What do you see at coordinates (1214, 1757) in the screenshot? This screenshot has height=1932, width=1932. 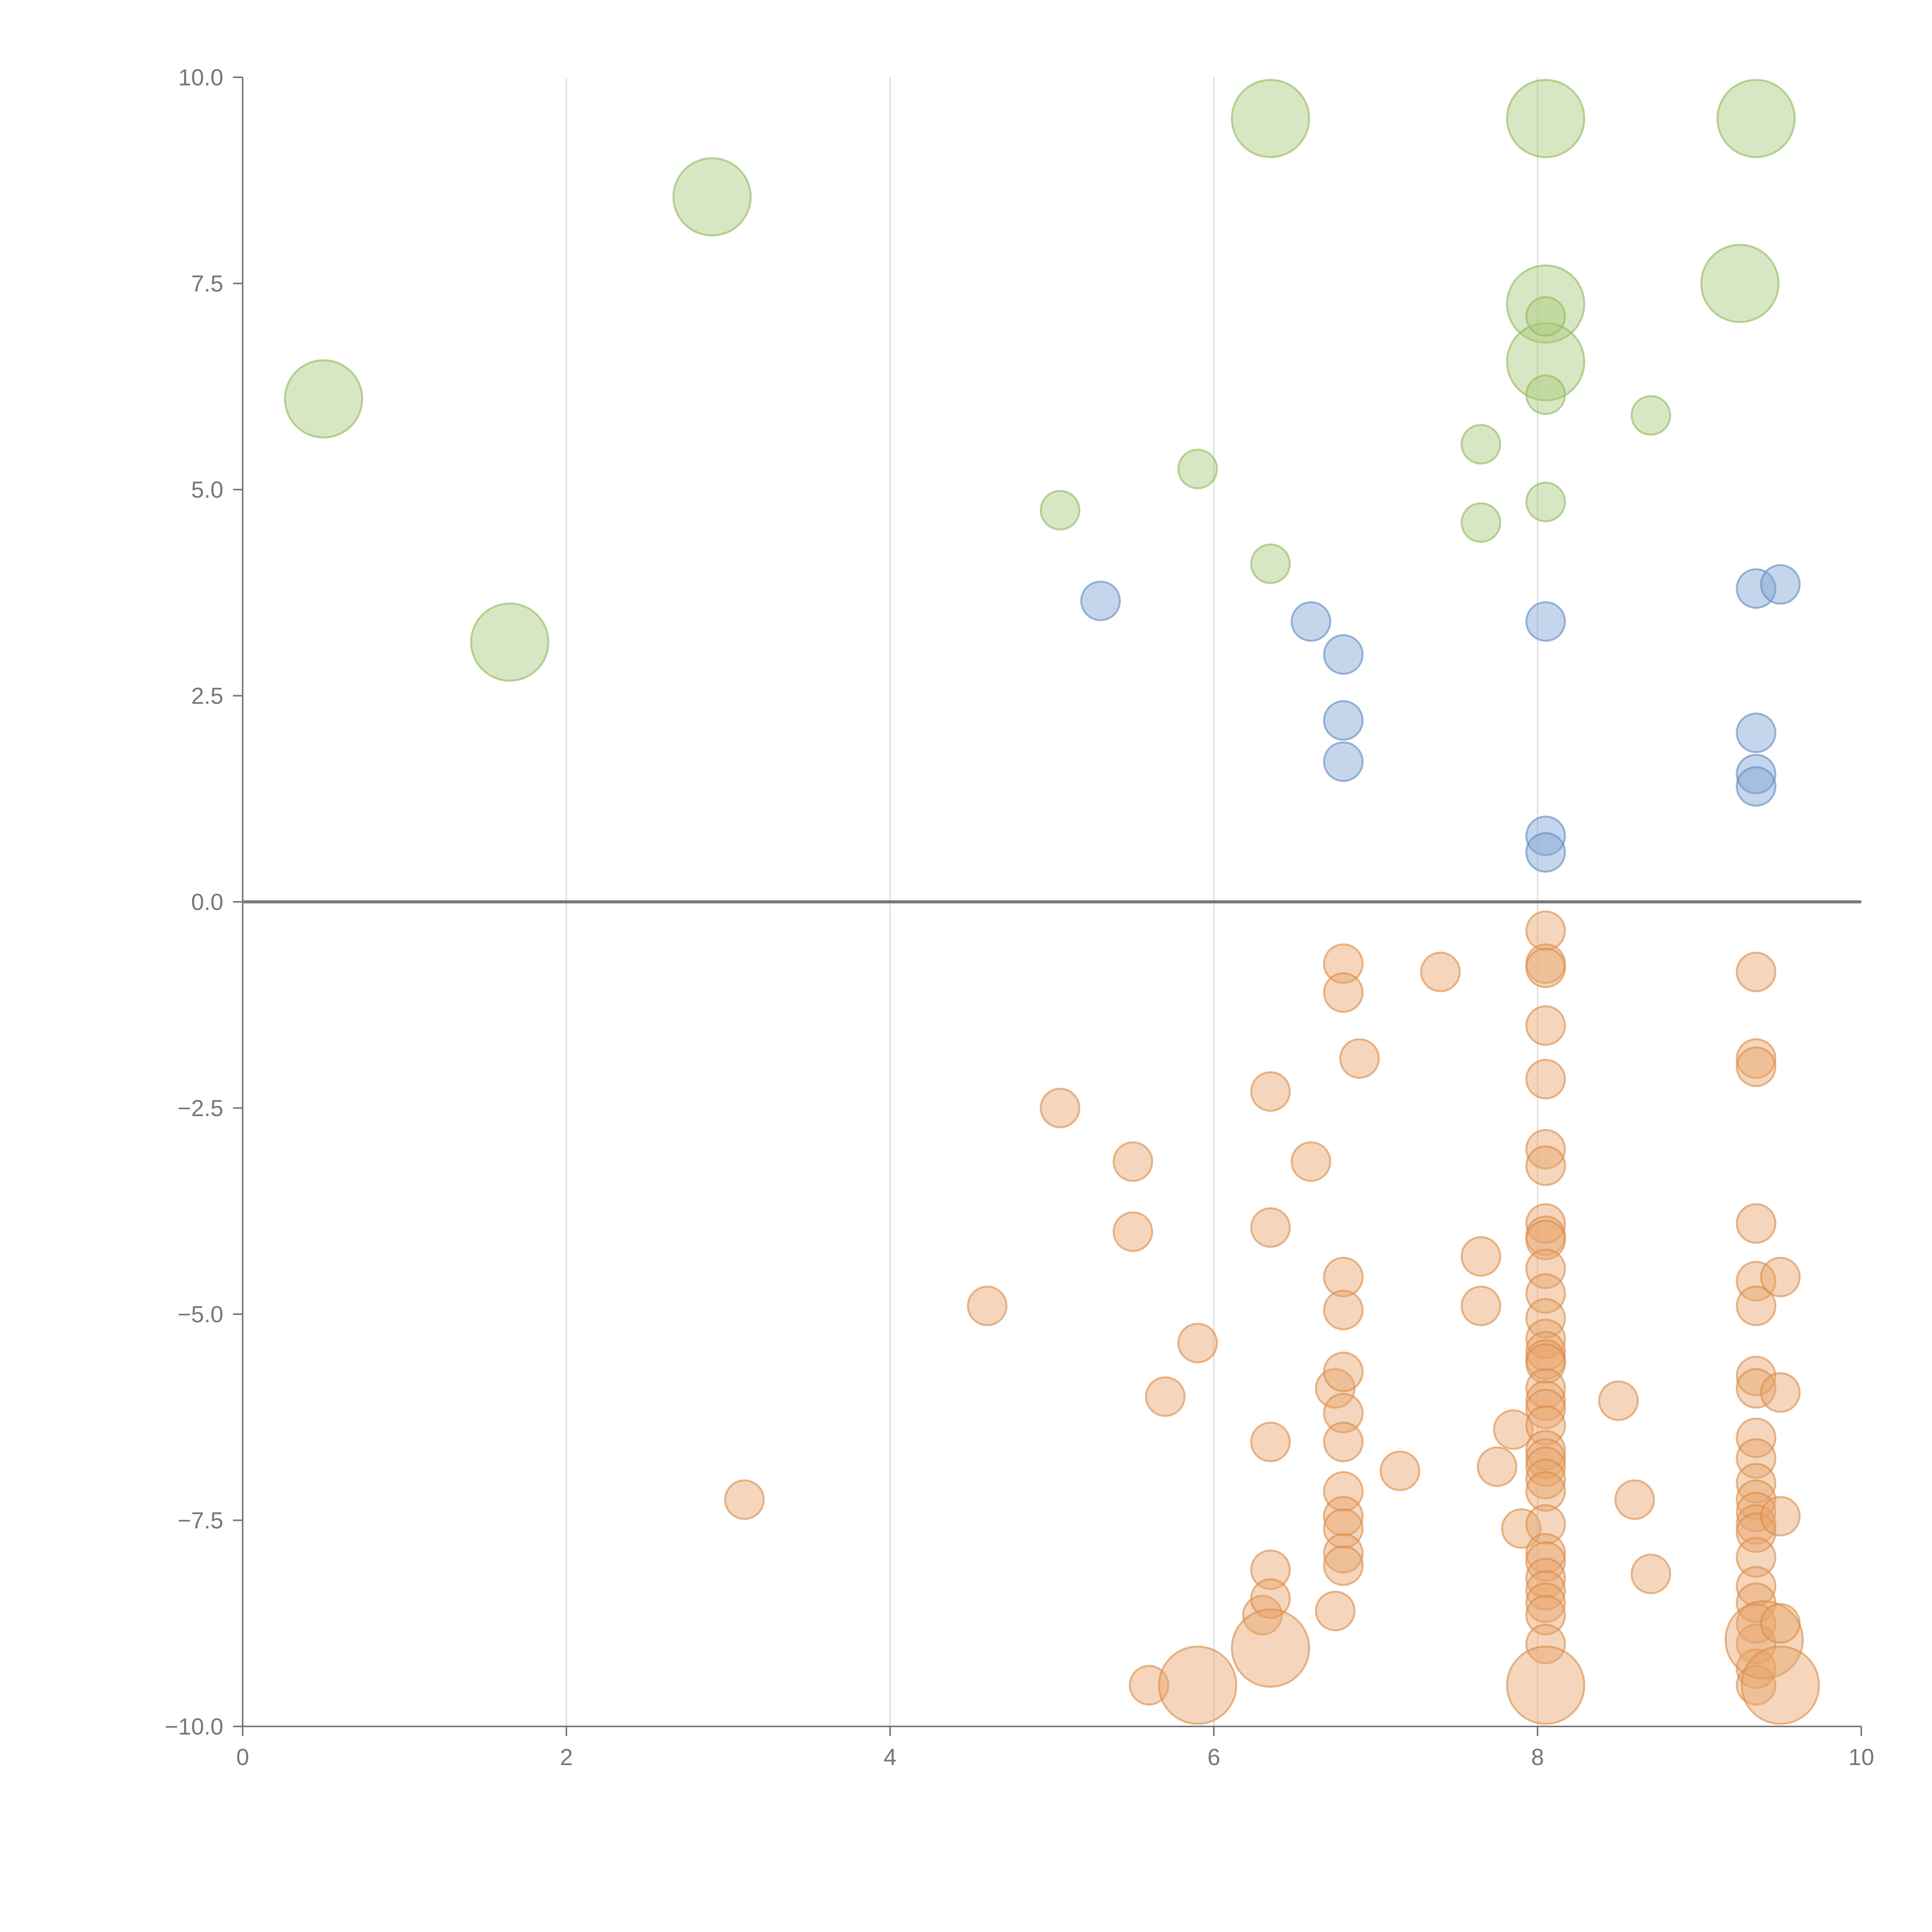 I see `x-tick-label: 6` at bounding box center [1214, 1757].